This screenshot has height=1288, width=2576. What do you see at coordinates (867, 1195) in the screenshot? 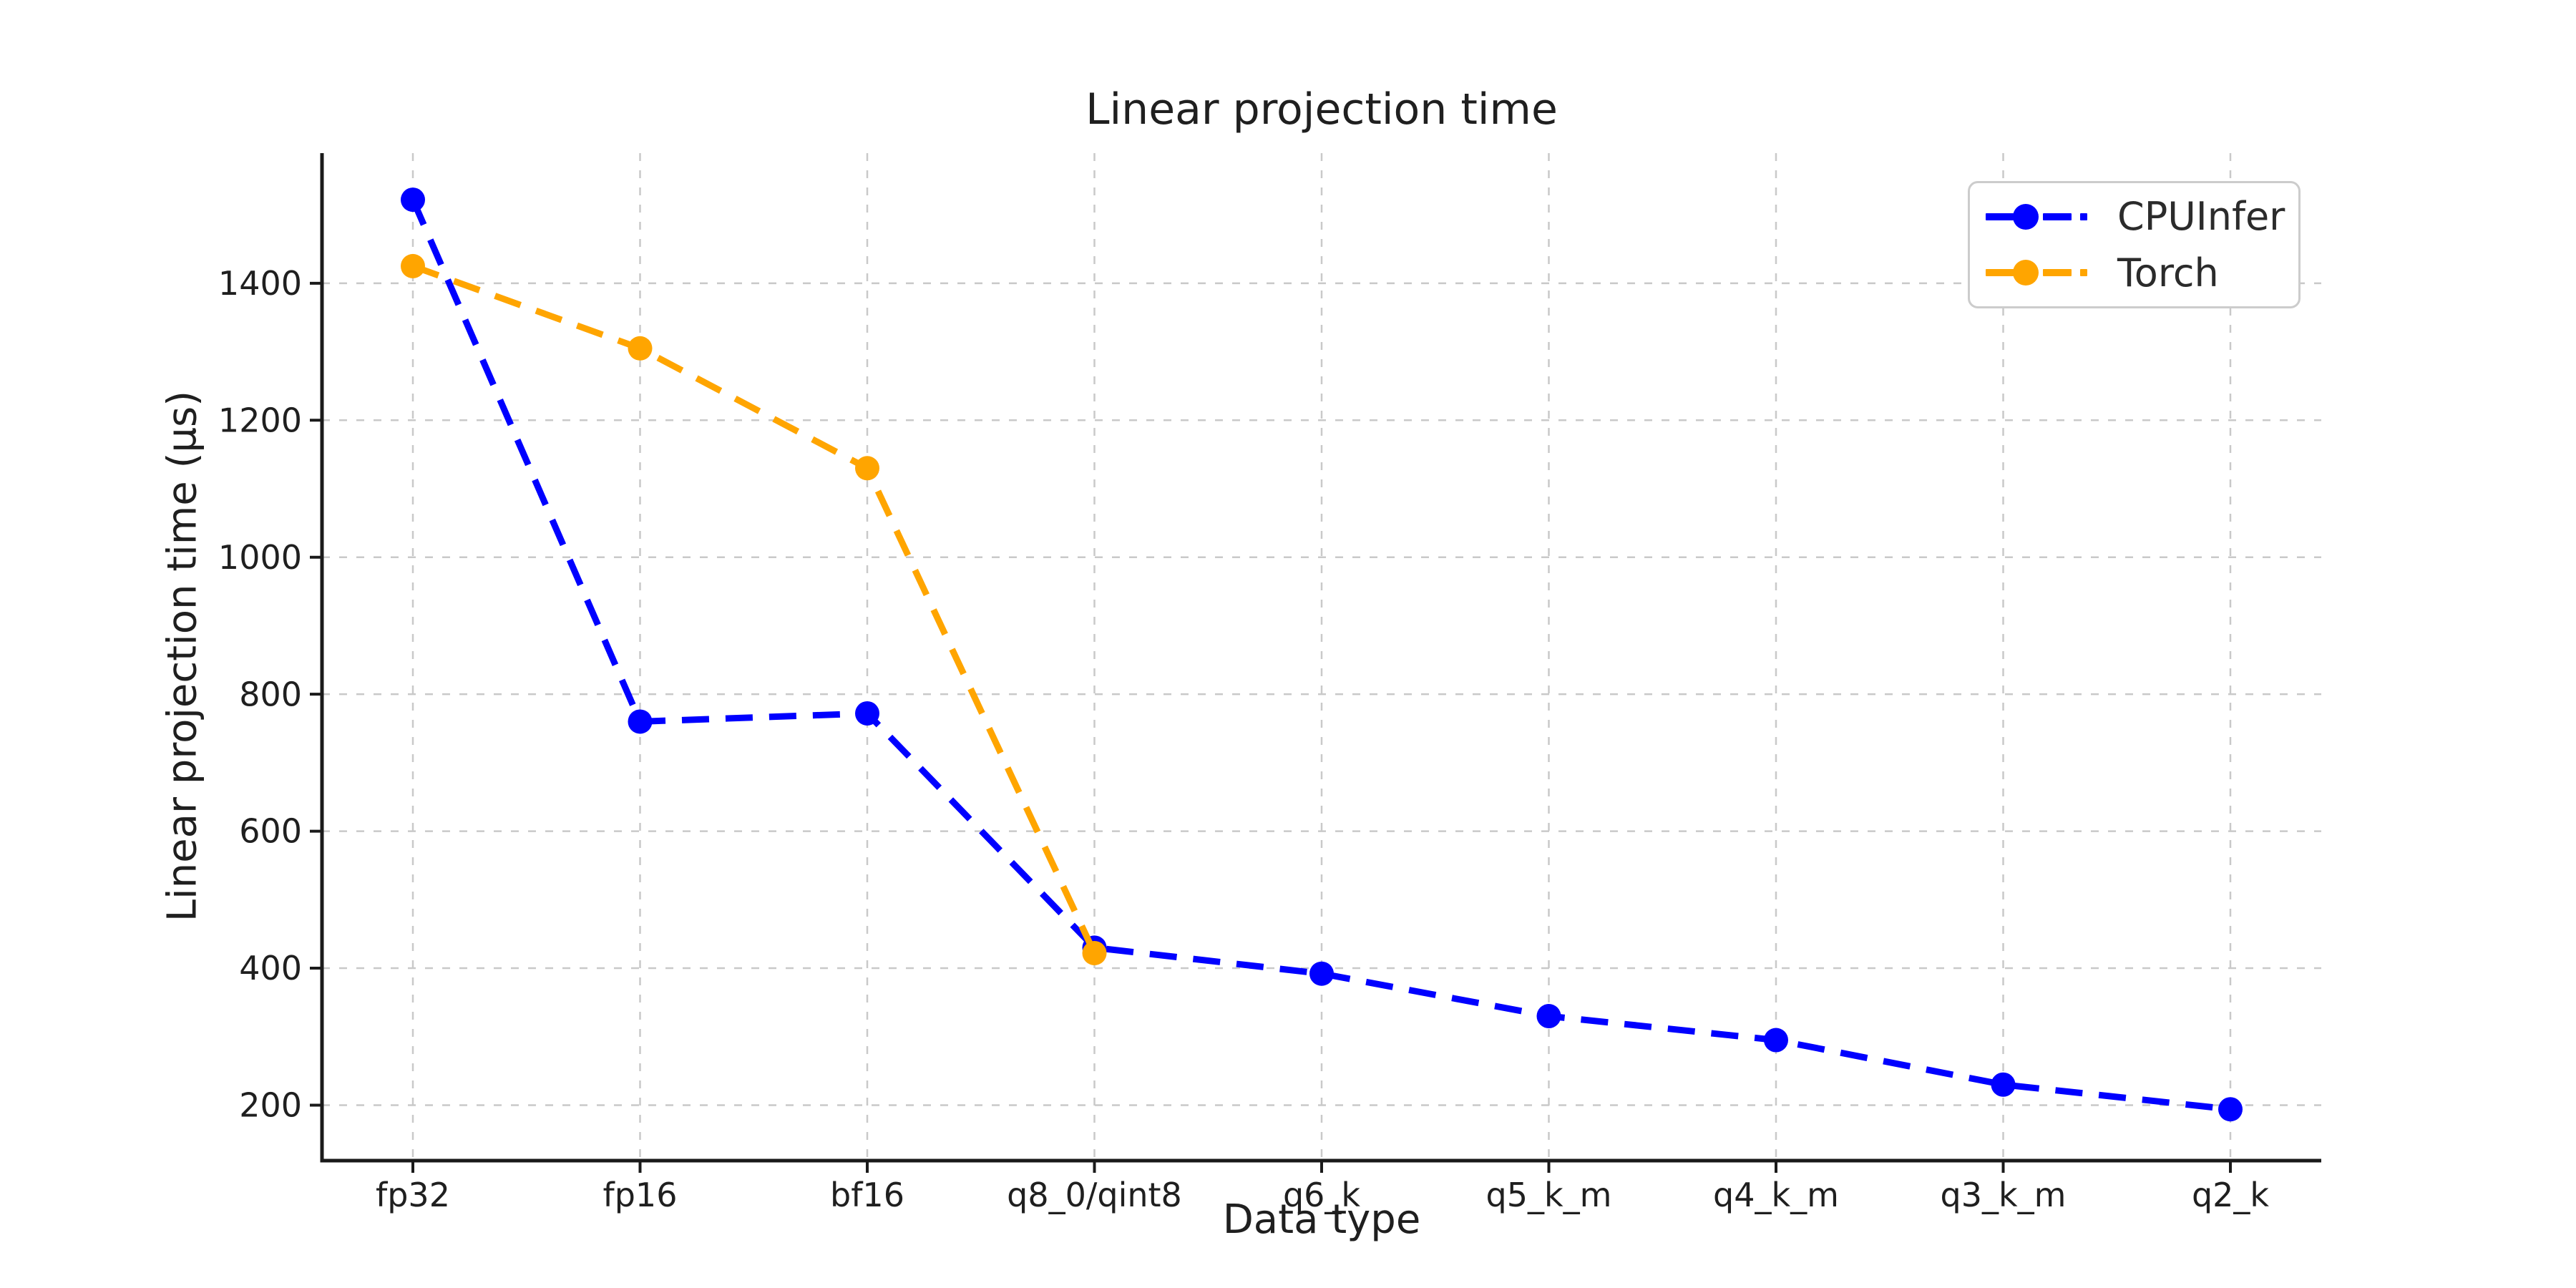
I see `x-tick-label: bf16` at bounding box center [867, 1195].